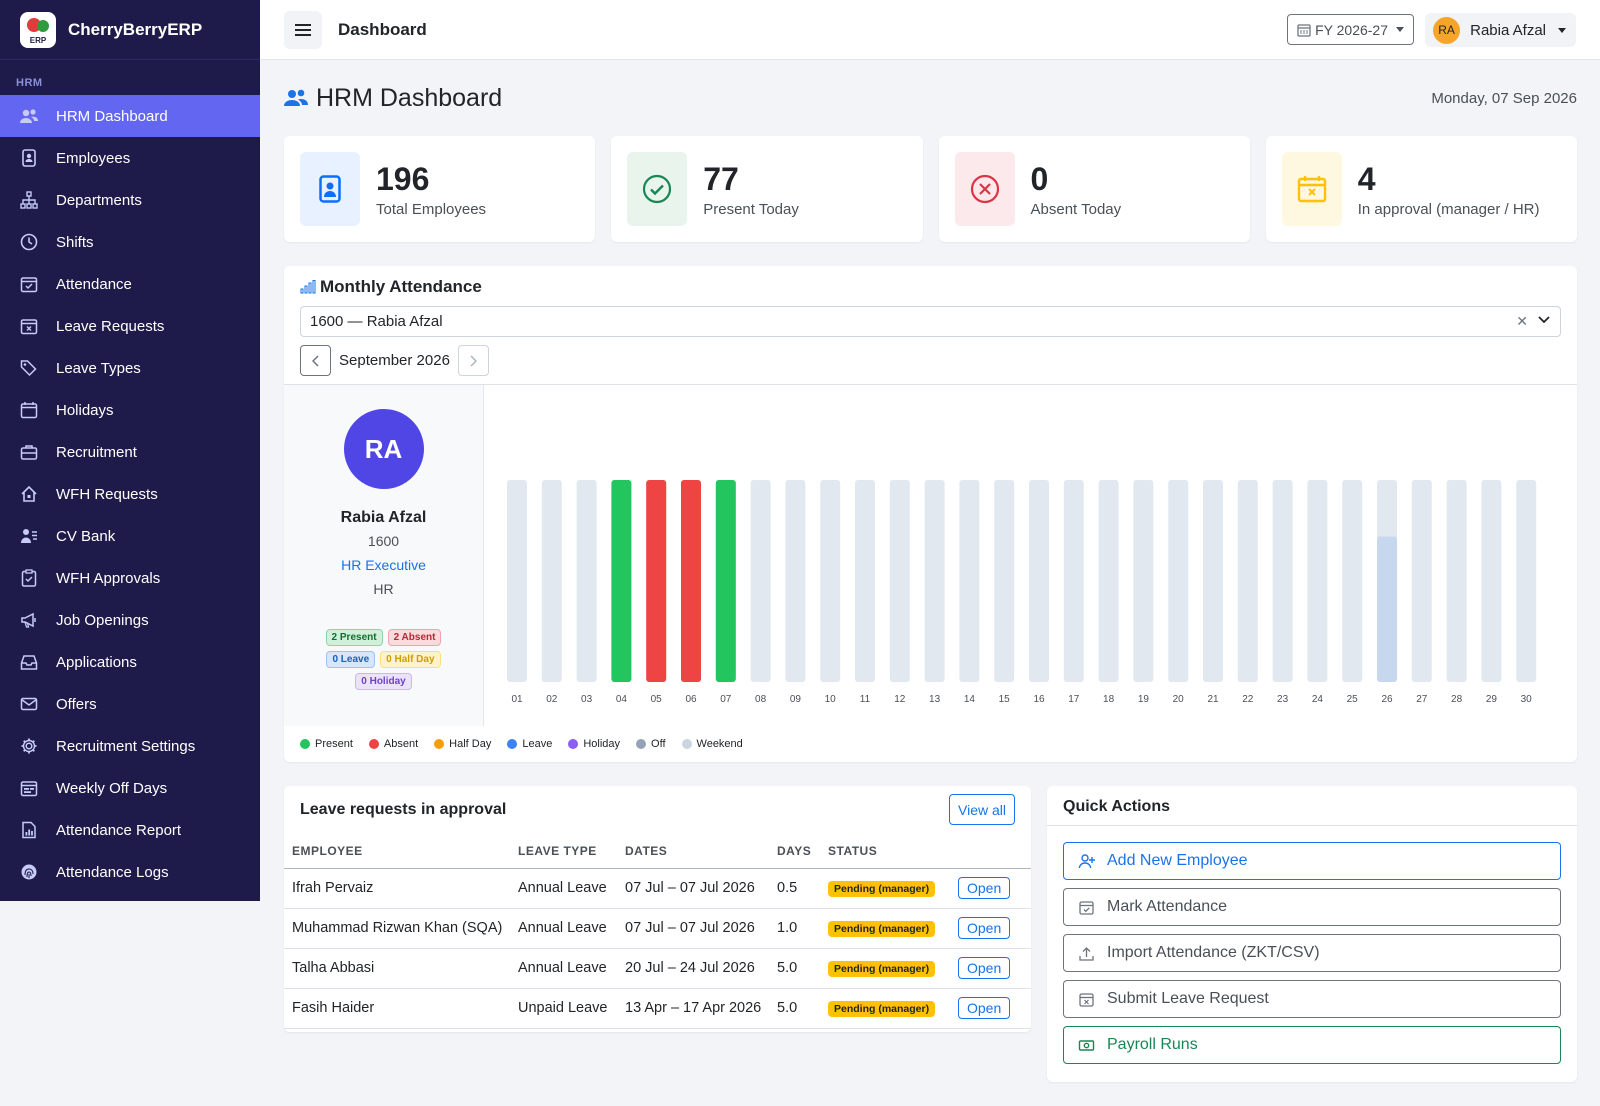 This screenshot has height=1106, width=1600. Describe the element at coordinates (119, 830) in the screenshot. I see `sidebar-item-label: Attendance Report` at that location.